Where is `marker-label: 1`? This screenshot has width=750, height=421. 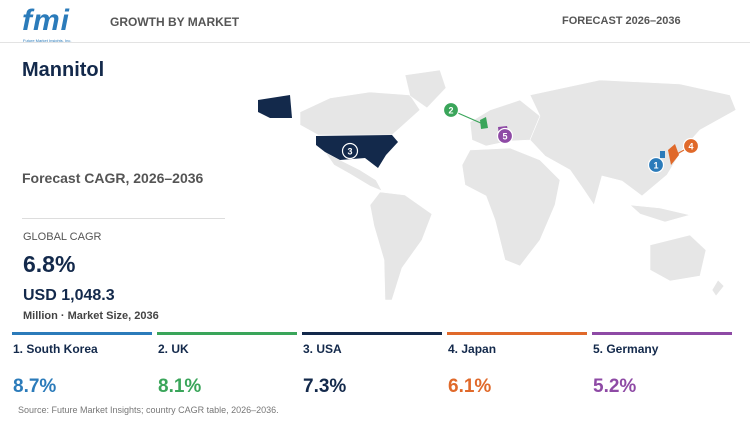 marker-label: 1 is located at coordinates (655, 166).